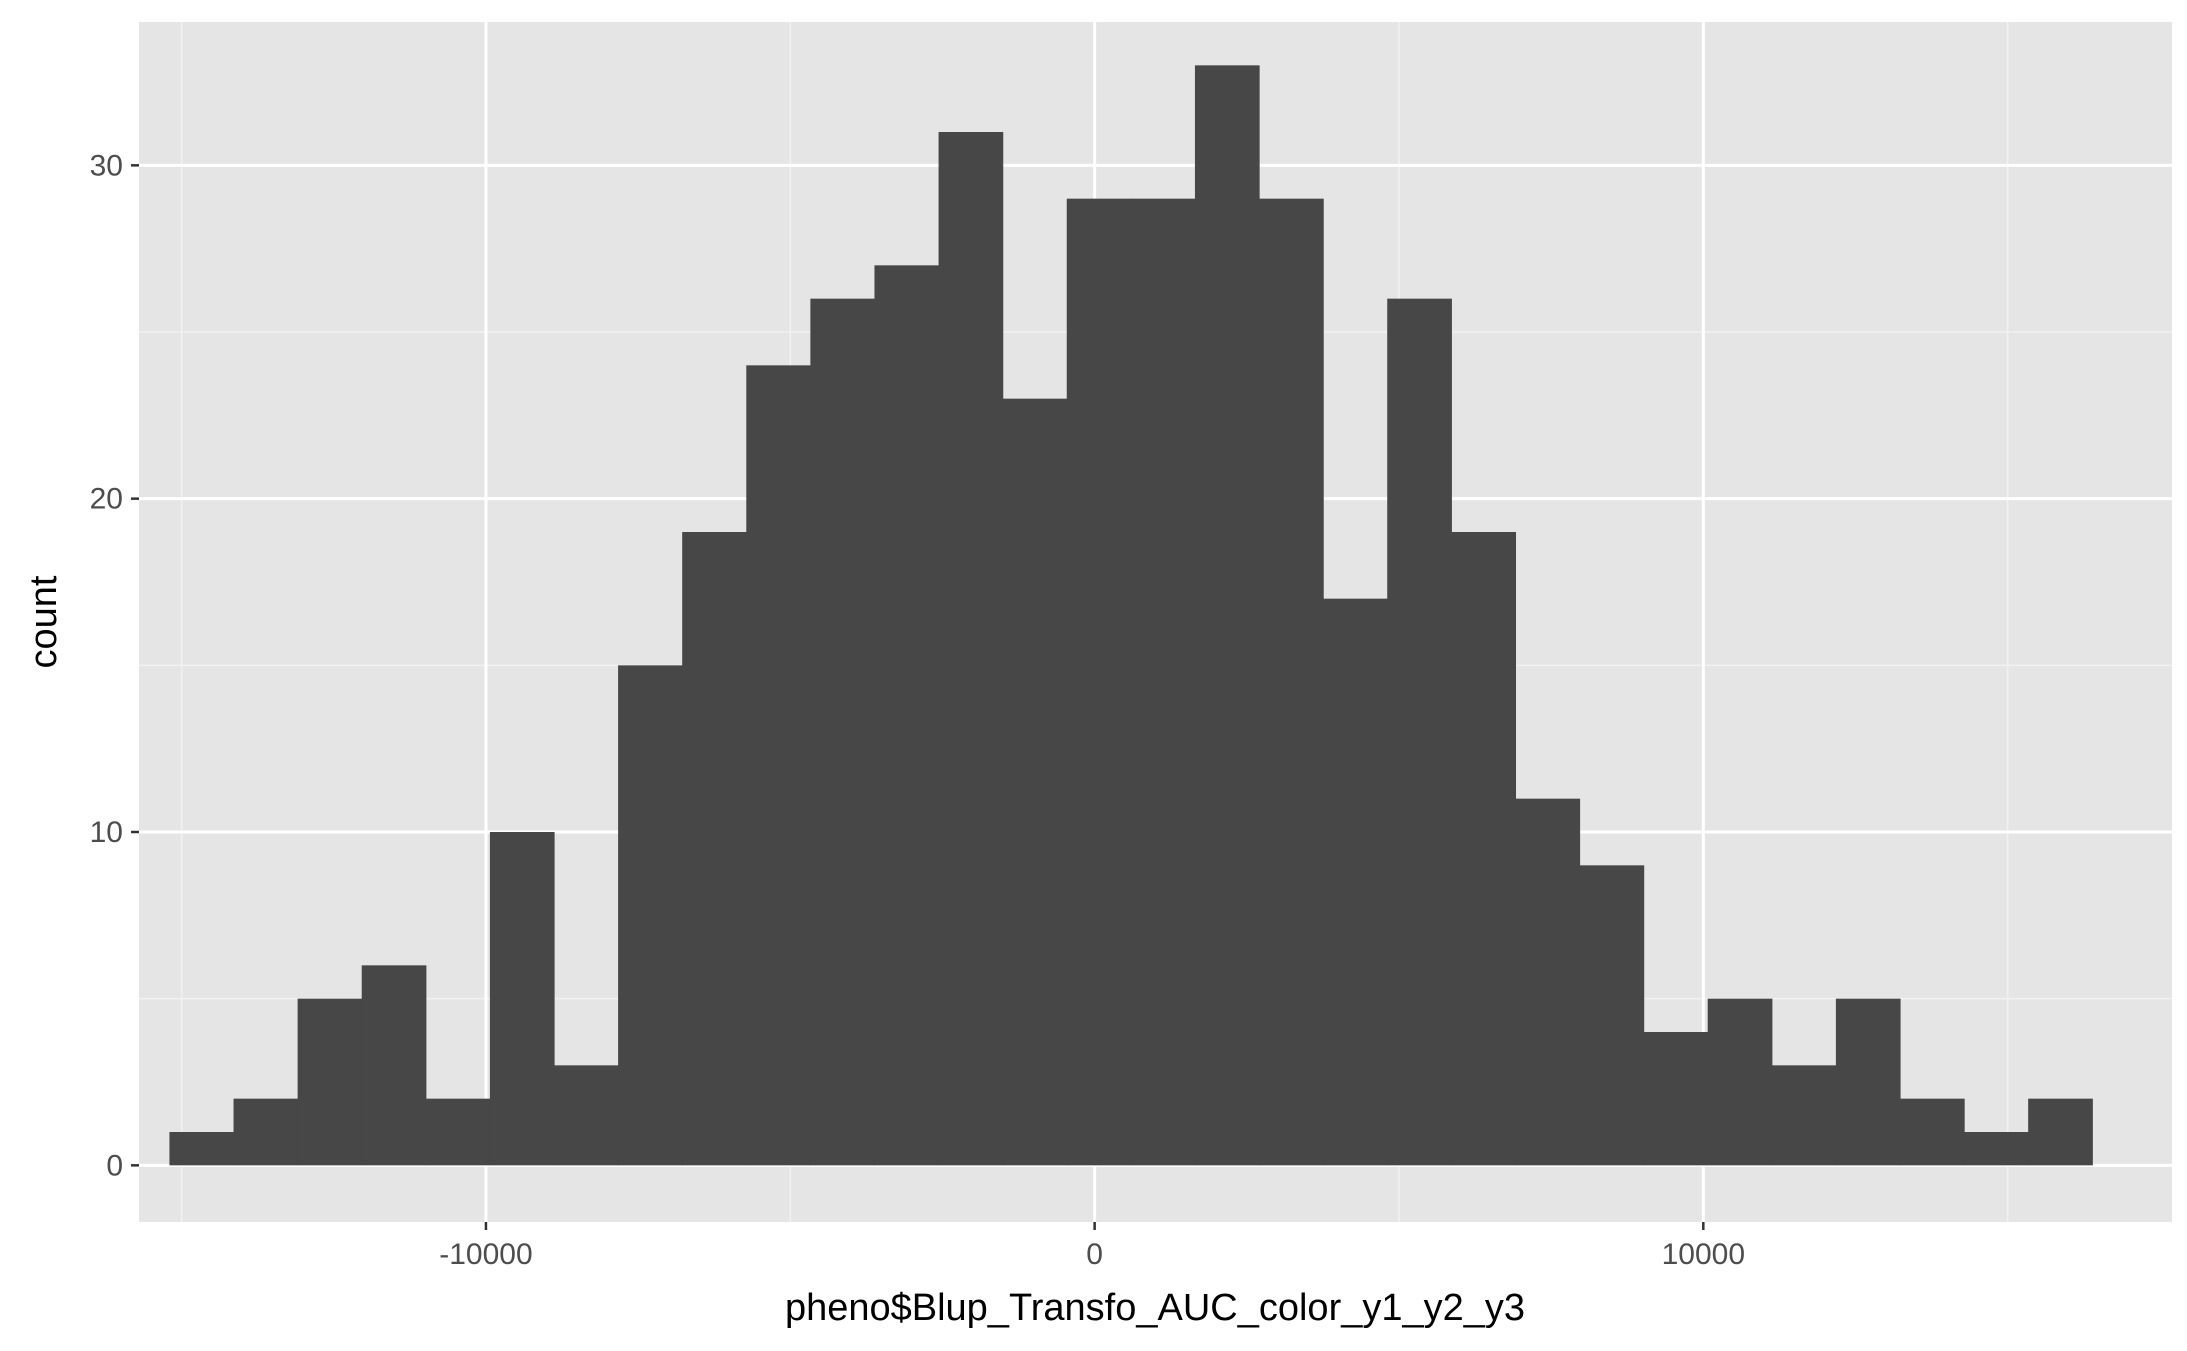  What do you see at coordinates (106, 165) in the screenshot?
I see `y-tick-label: 30` at bounding box center [106, 165].